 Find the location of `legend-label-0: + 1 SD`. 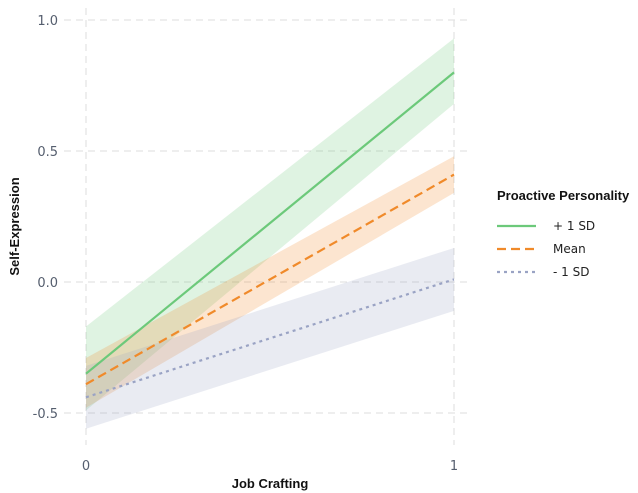

legend-label-0: + 1 SD is located at coordinates (574, 226).